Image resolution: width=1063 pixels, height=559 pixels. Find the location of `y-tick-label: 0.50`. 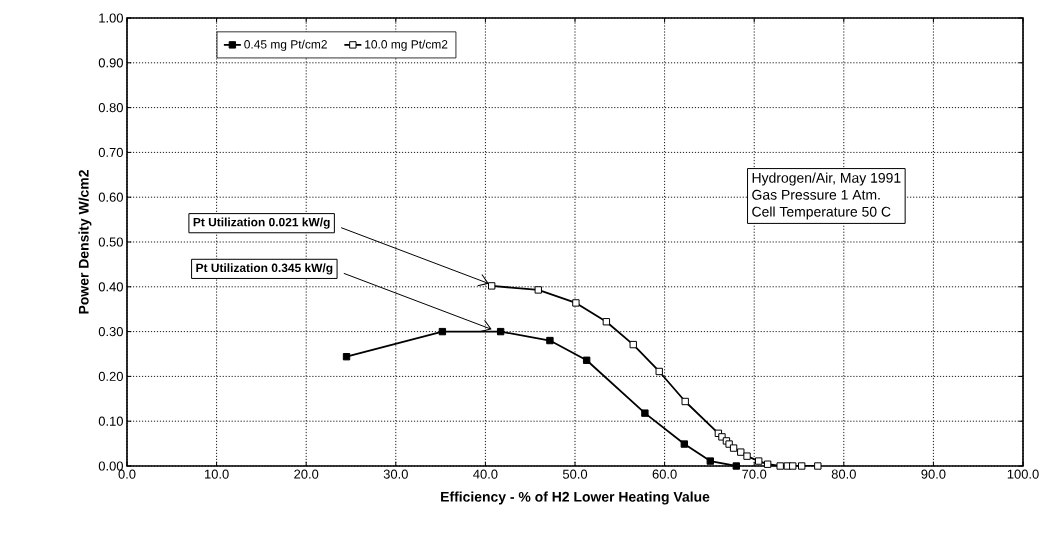

y-tick-label: 0.50 is located at coordinates (110, 242).